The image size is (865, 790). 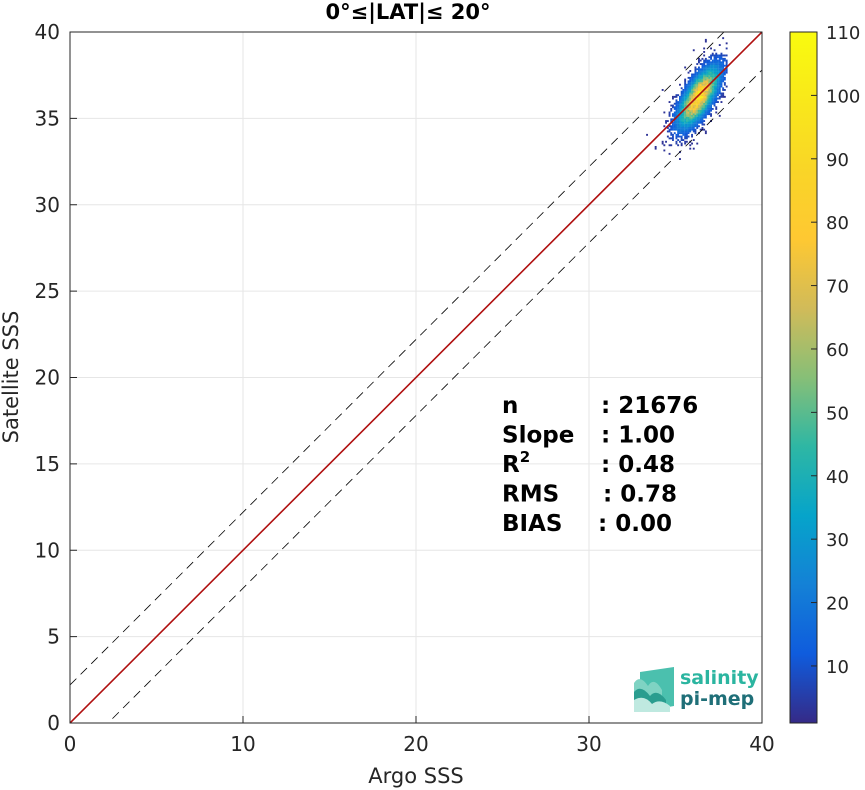 What do you see at coordinates (837, 223) in the screenshot?
I see `colorbar-tick-label: 80` at bounding box center [837, 223].